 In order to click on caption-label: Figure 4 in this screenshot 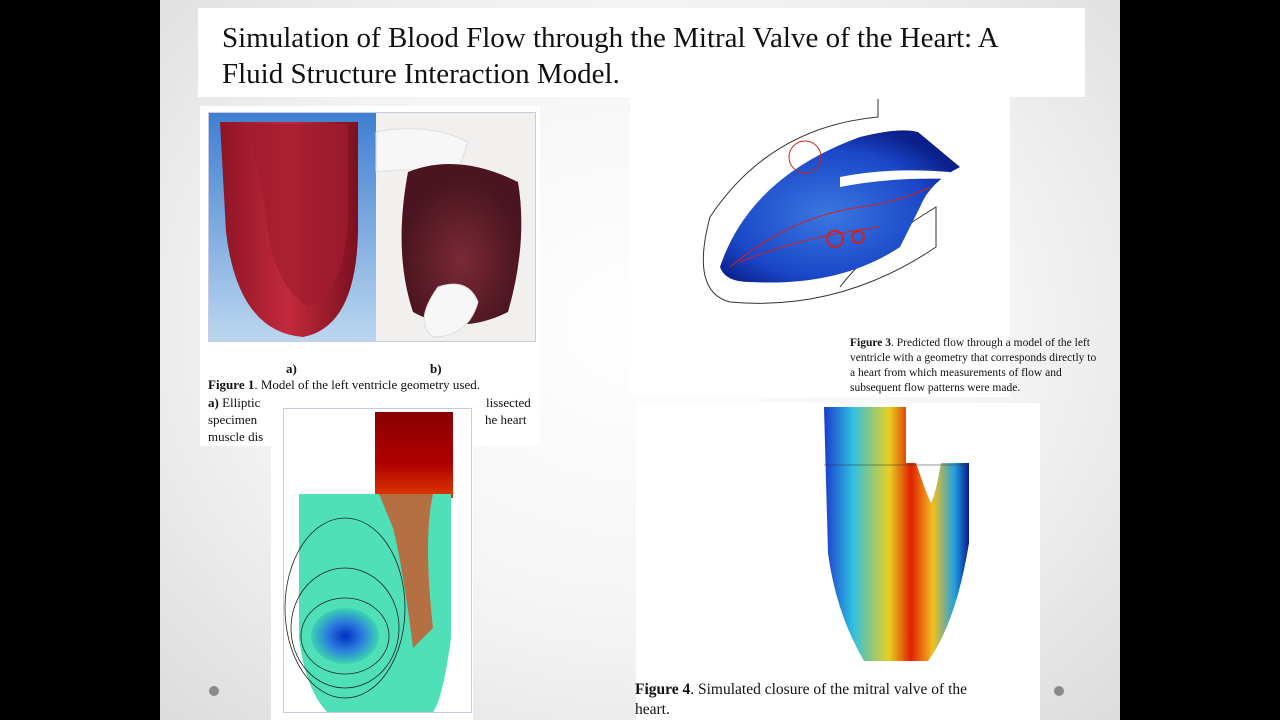, I will do `click(663, 689)`.